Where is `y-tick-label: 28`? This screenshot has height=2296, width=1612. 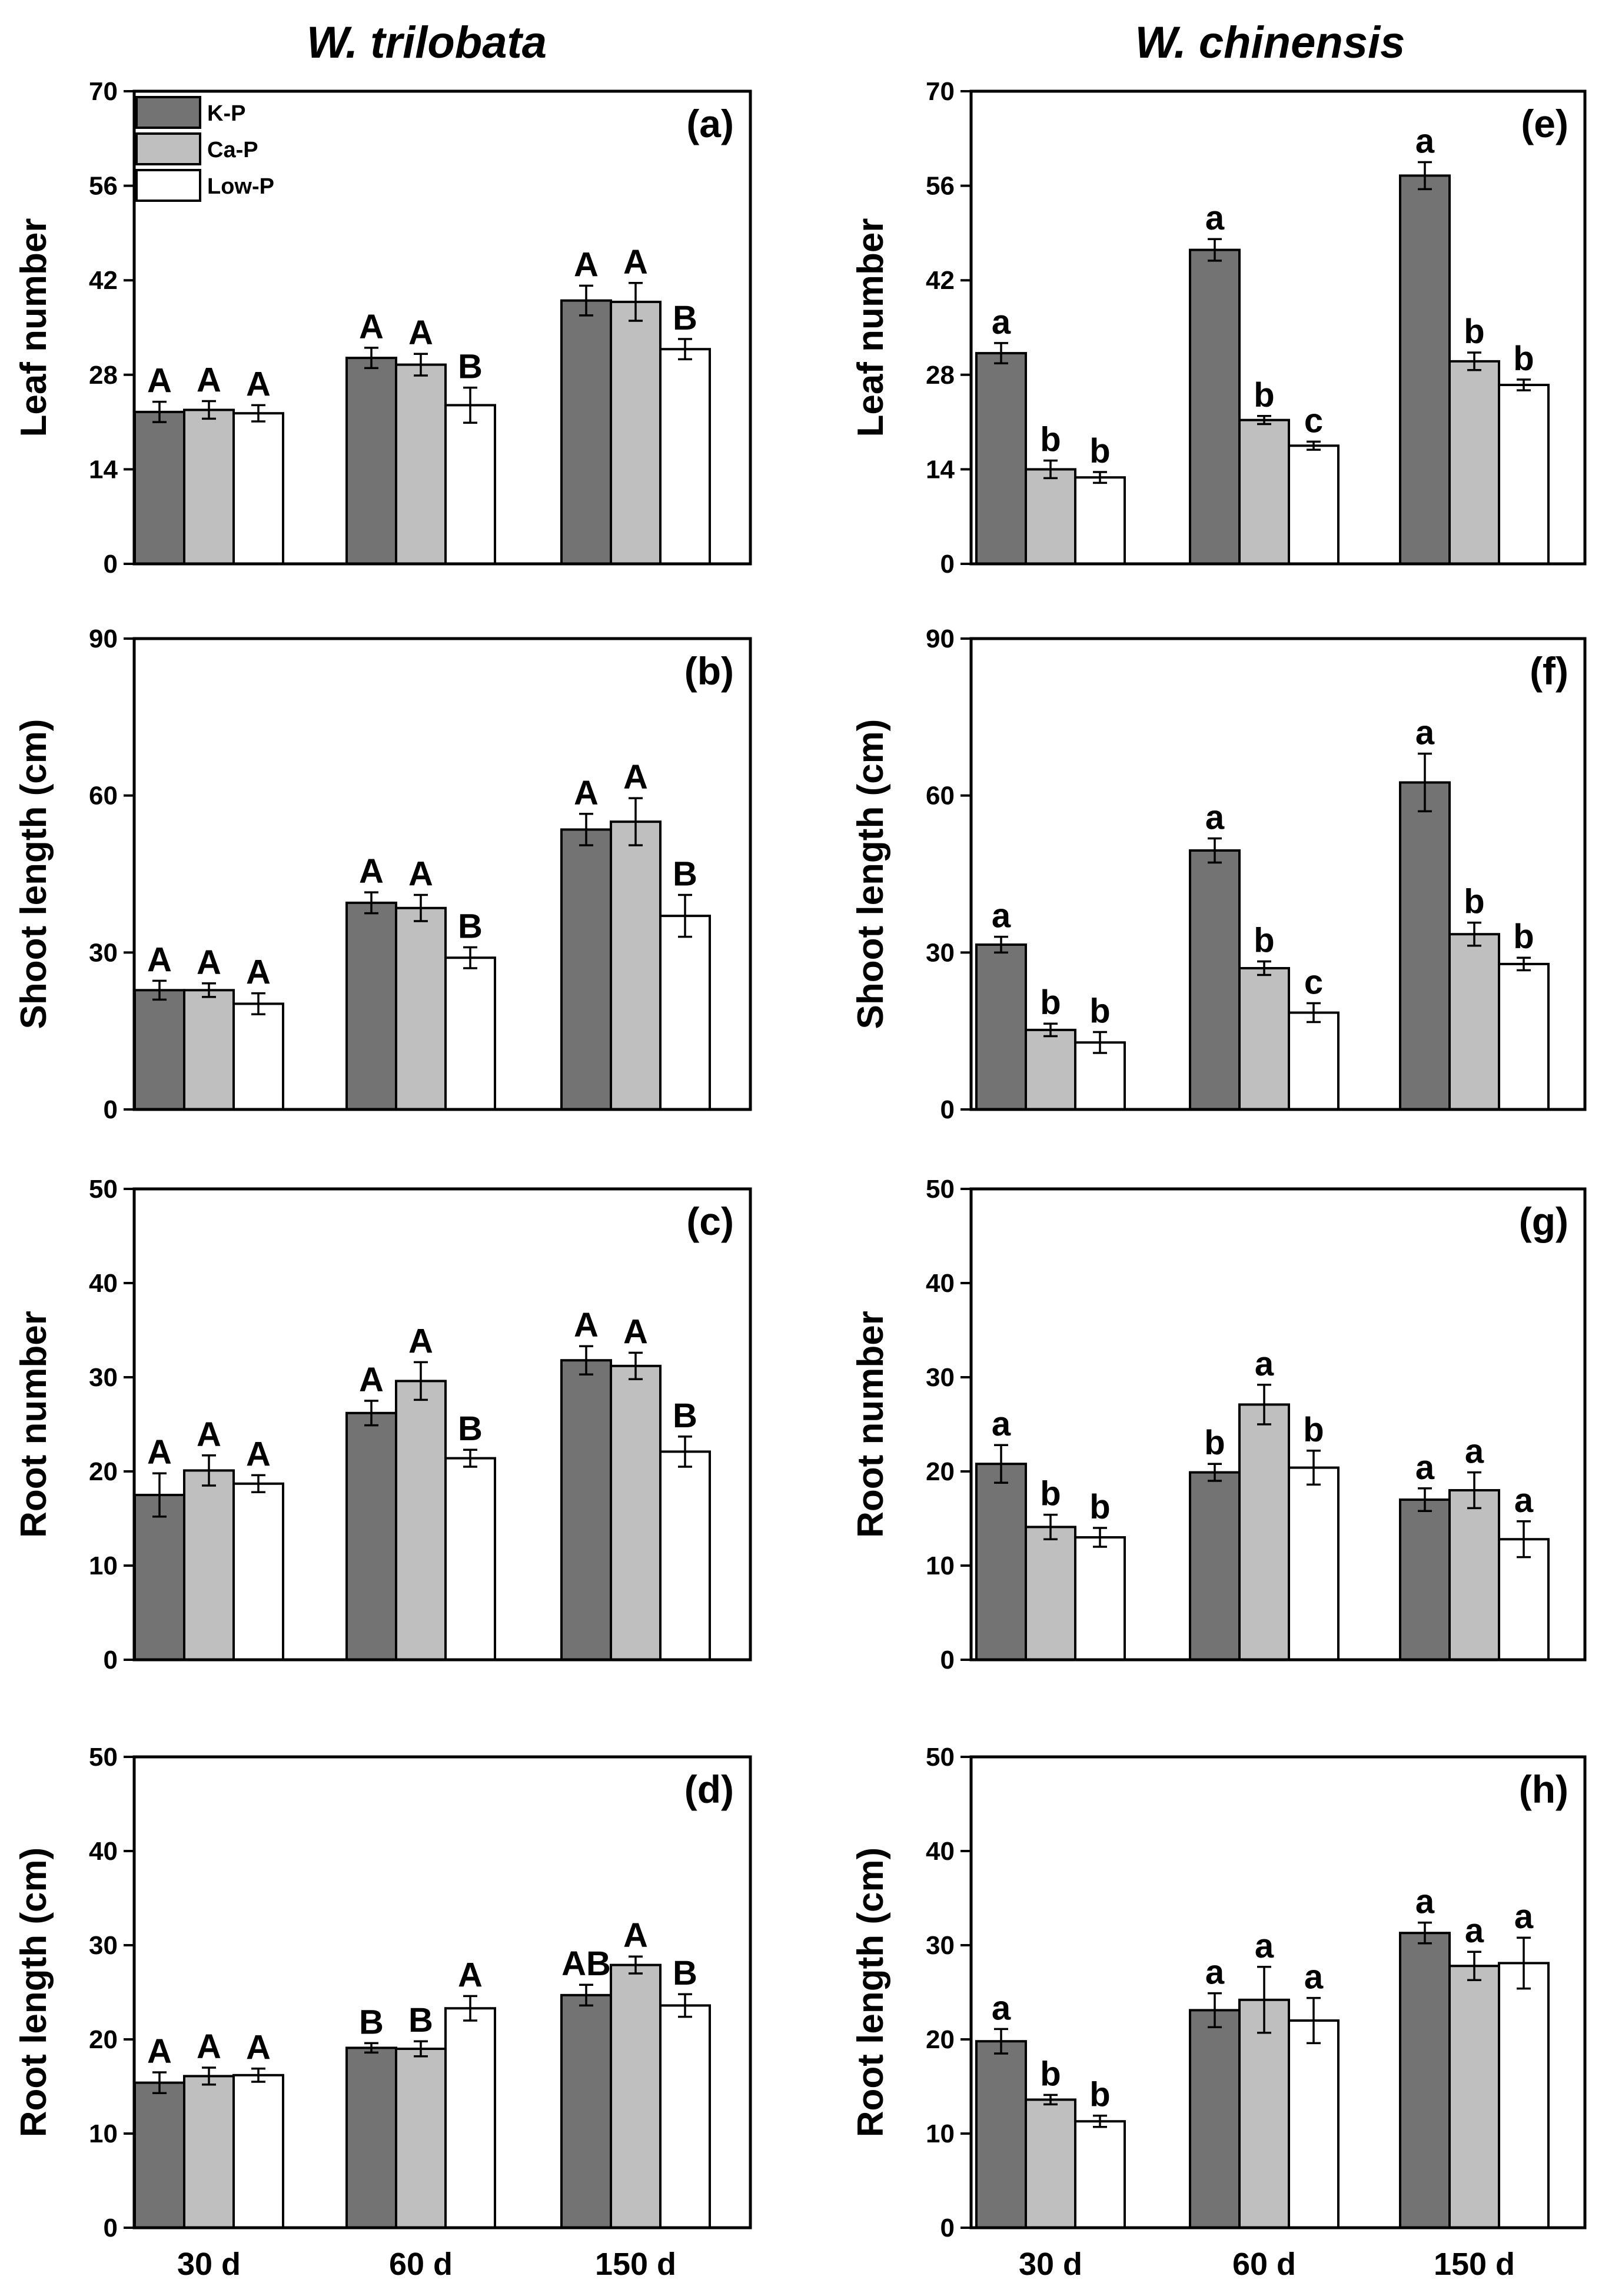 y-tick-label: 28 is located at coordinates (103, 375).